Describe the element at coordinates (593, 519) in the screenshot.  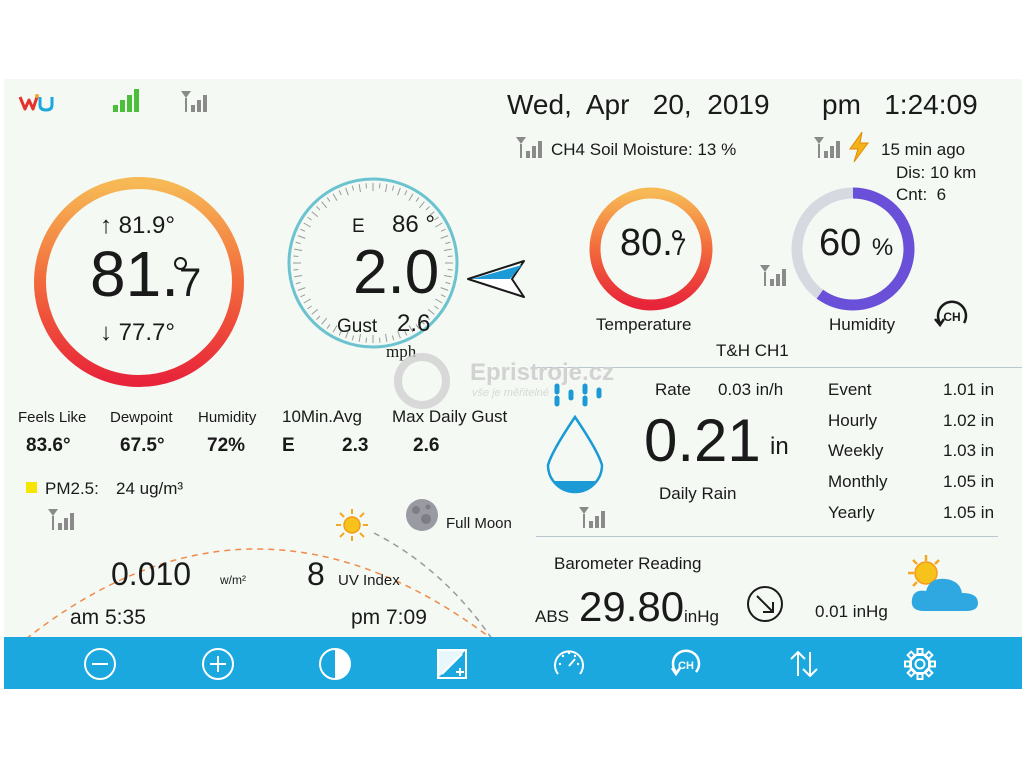
I see `rain-sensor-signal-icon` at that location.